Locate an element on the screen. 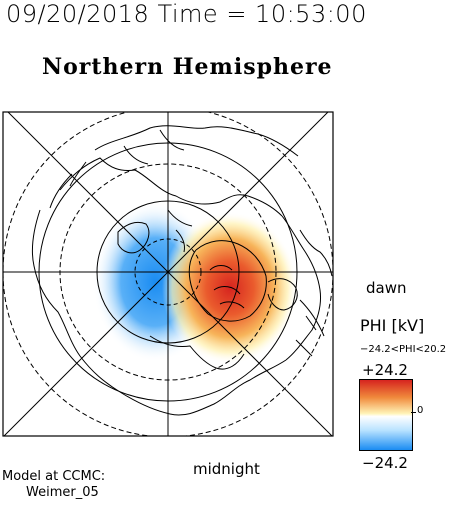  colorbar-zero-tick is located at coordinates (413, 412).